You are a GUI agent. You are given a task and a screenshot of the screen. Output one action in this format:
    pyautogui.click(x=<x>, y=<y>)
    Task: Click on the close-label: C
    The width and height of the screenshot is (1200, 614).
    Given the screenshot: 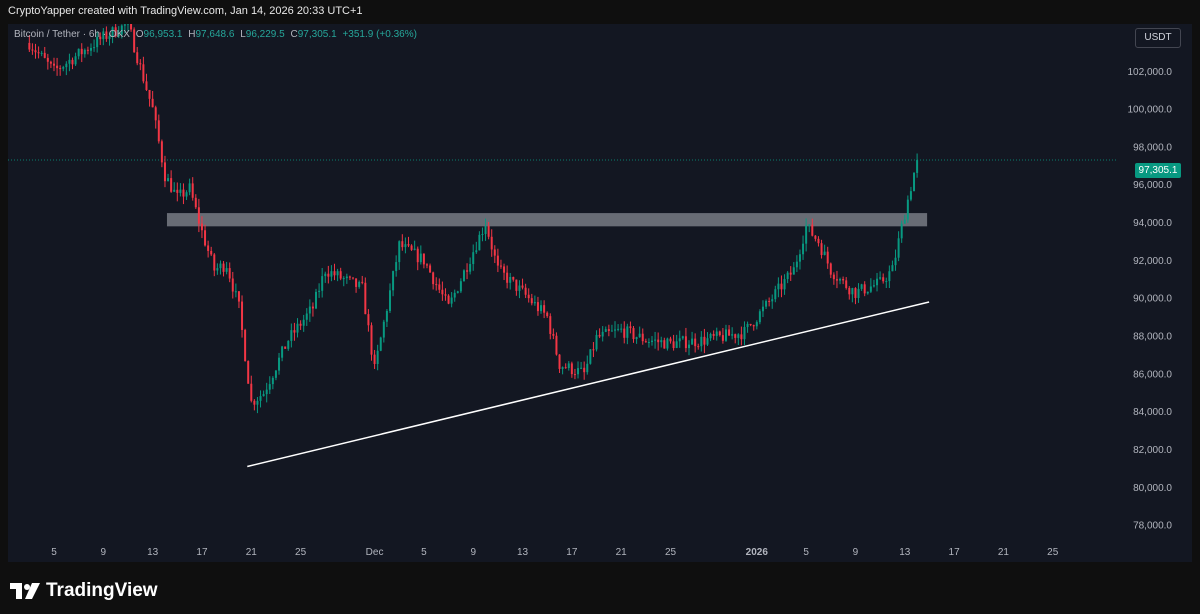 What is the action you would take?
    pyautogui.click(x=294, y=34)
    